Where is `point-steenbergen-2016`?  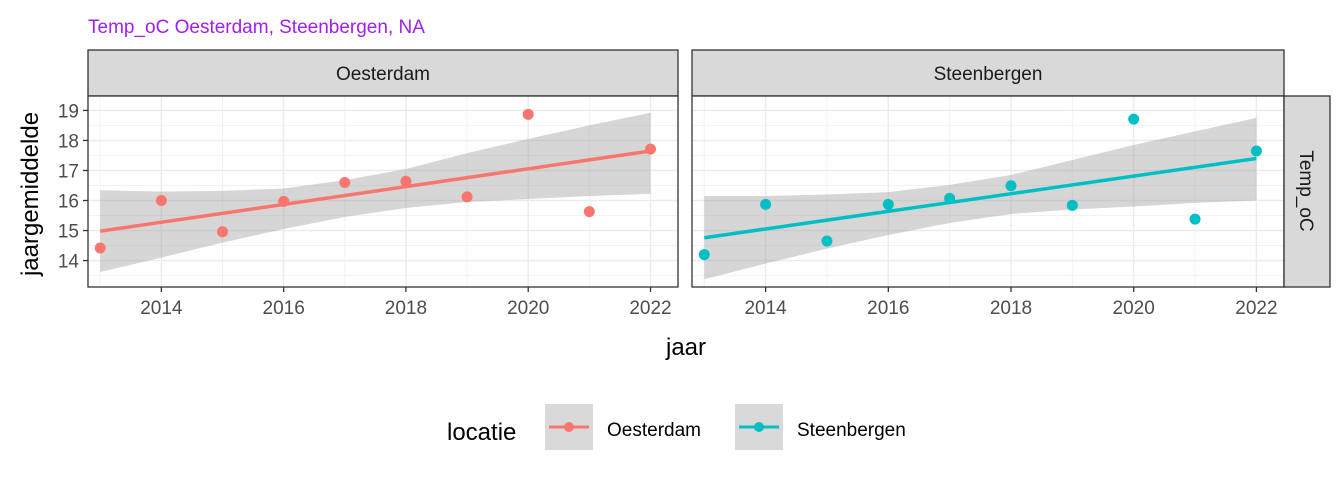 point-steenbergen-2016 is located at coordinates (888, 204).